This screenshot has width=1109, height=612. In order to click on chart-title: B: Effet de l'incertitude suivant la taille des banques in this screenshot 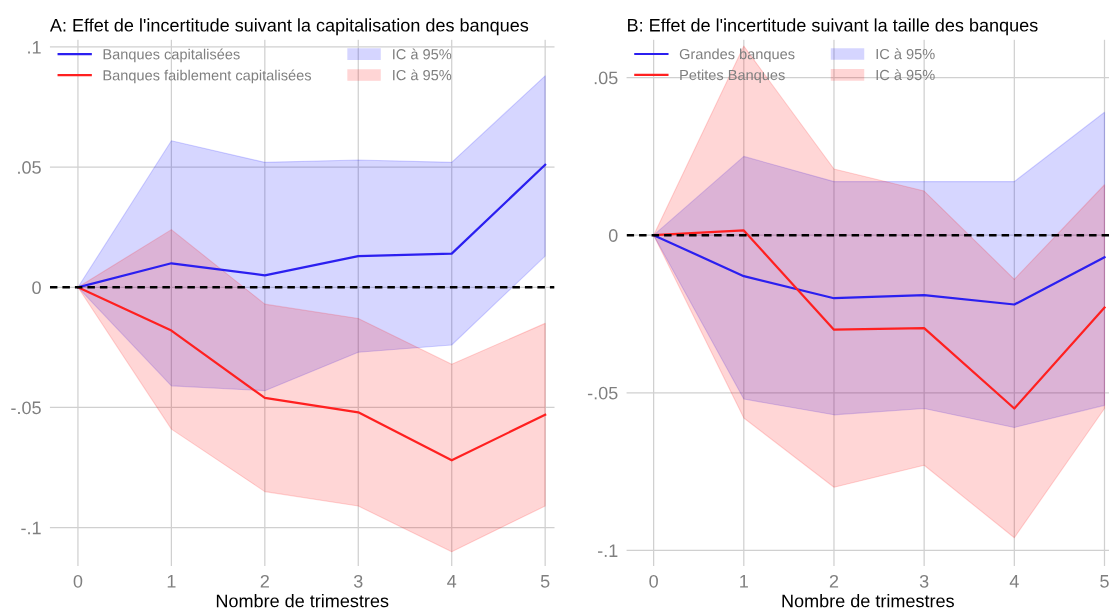, I will do `click(833, 27)`.